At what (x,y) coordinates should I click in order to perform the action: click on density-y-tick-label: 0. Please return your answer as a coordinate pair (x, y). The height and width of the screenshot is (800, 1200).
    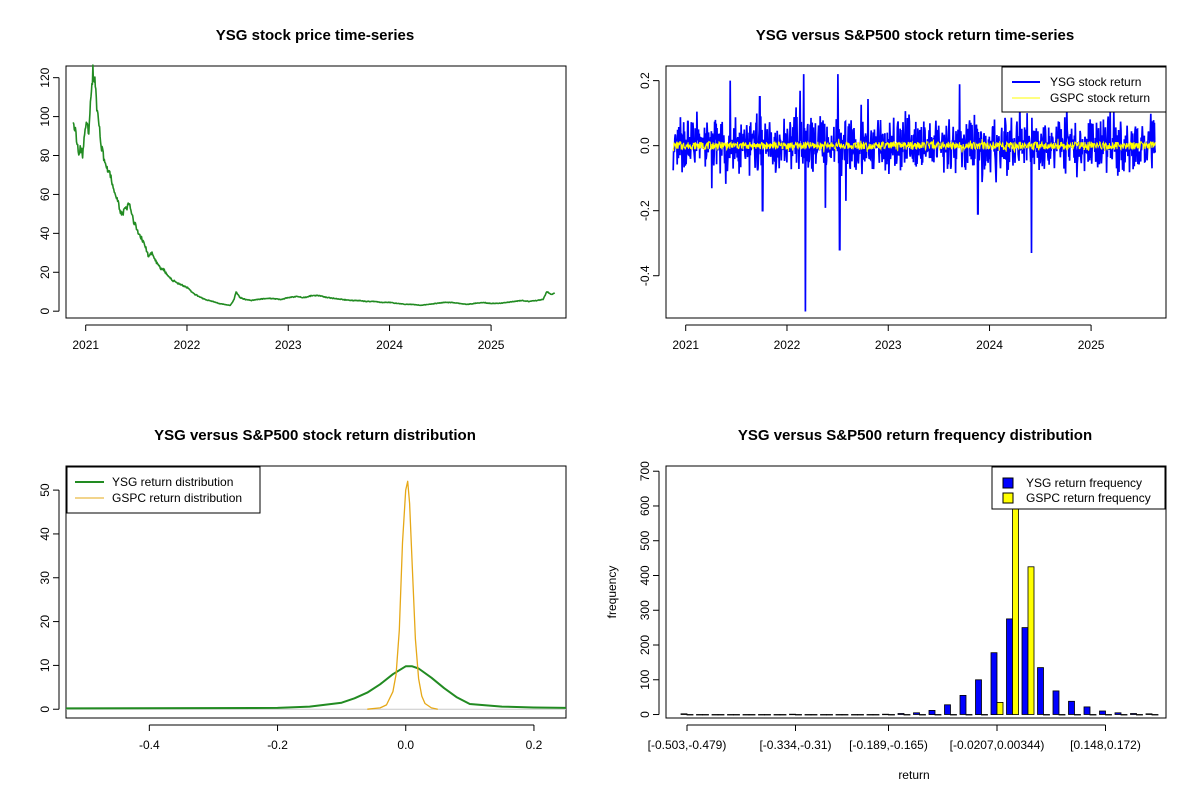
    Looking at the image, I should click on (45, 709).